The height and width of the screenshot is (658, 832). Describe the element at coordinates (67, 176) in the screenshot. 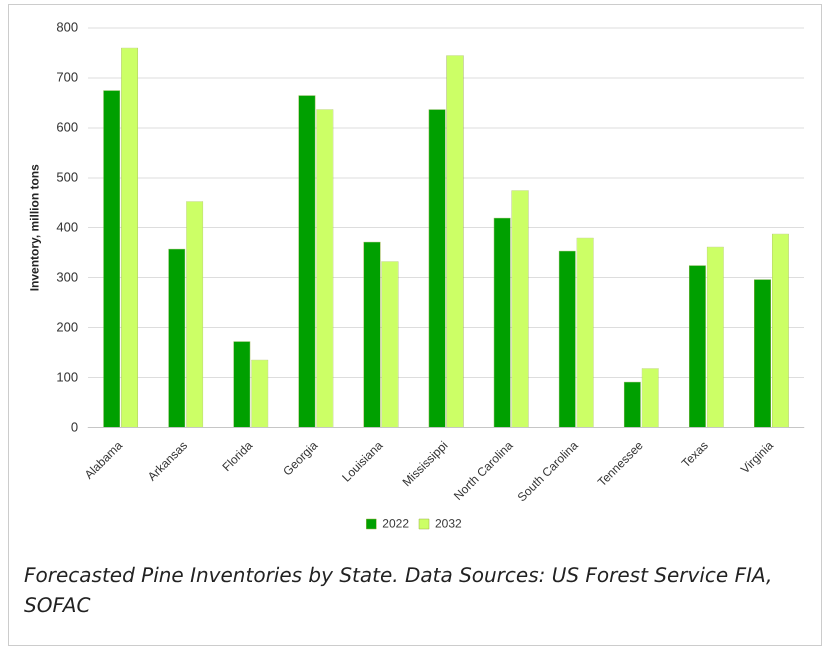

I see `y-tick-label: 500` at that location.